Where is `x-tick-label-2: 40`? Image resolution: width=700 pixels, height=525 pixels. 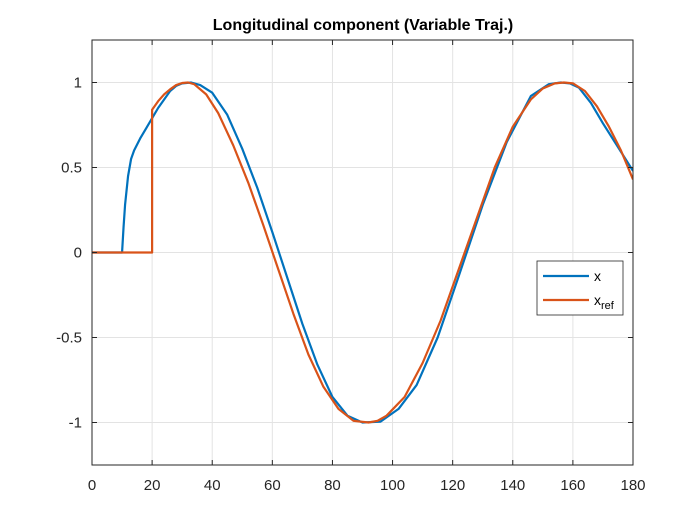
x-tick-label-2: 40 is located at coordinates (212, 485).